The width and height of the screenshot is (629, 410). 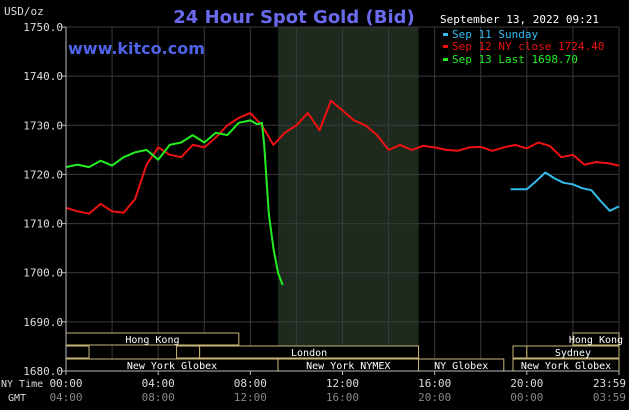 What do you see at coordinates (43, 76) in the screenshot?
I see `y-tick-label: 1740.0` at bounding box center [43, 76].